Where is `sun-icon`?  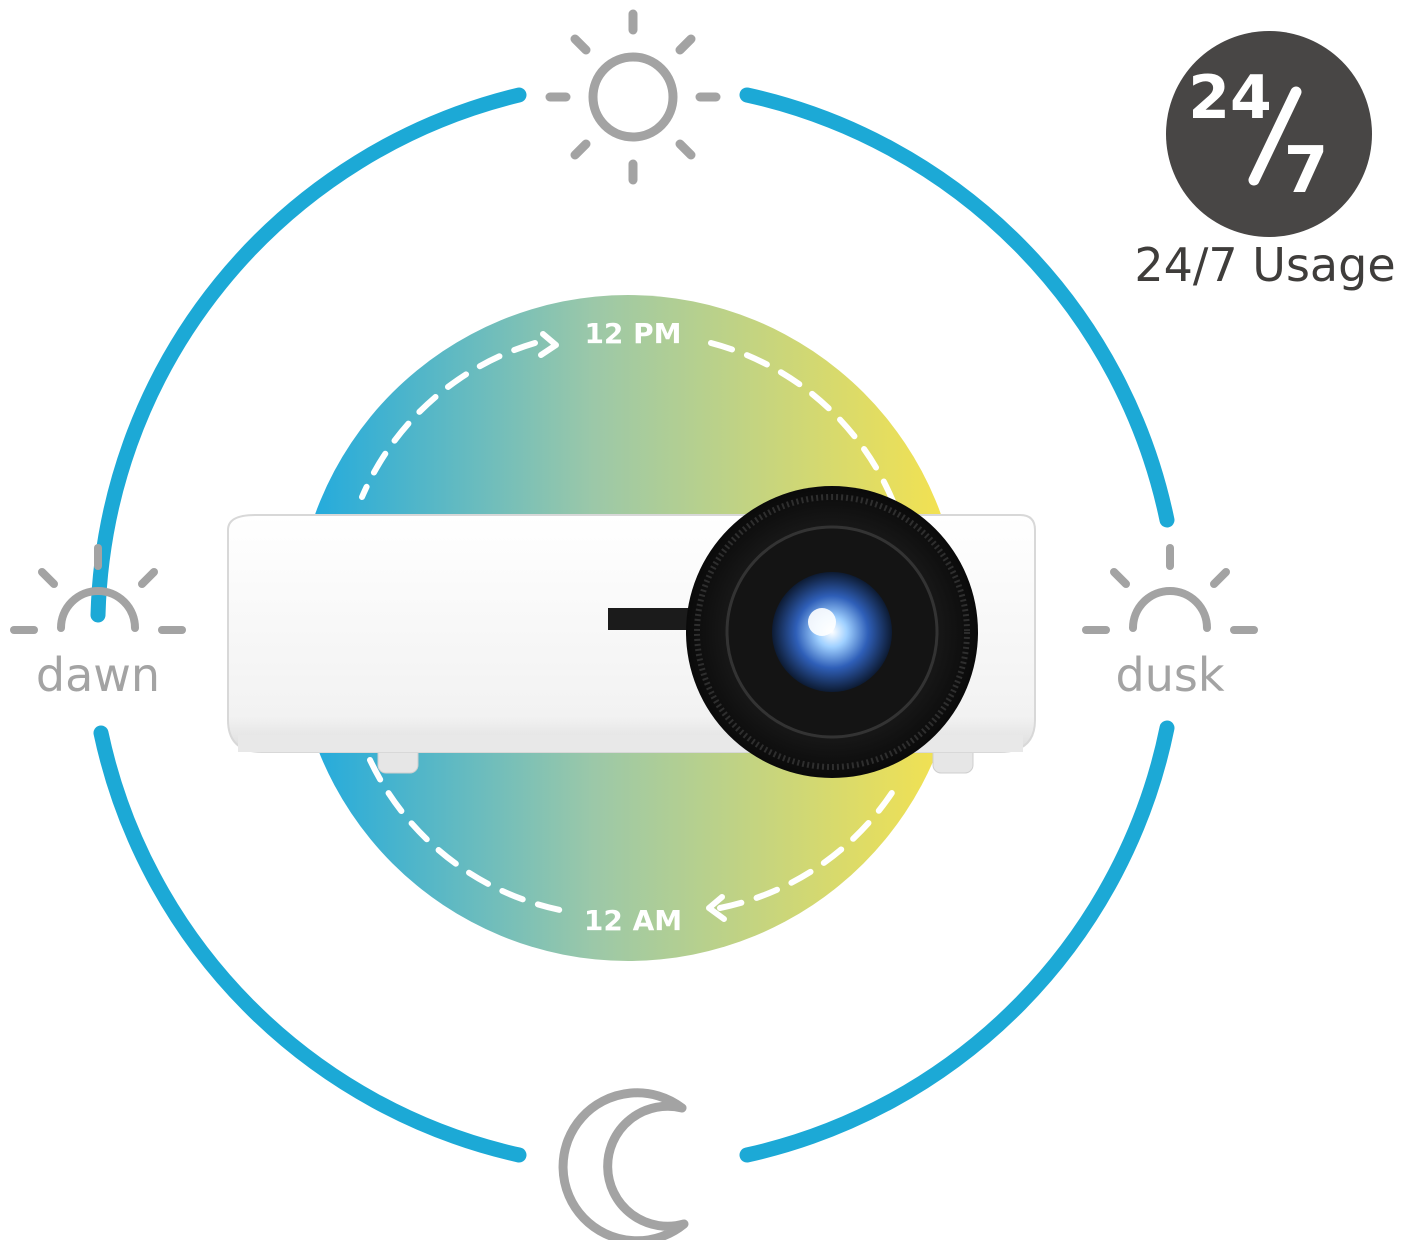
sun-icon is located at coordinates (633, 97).